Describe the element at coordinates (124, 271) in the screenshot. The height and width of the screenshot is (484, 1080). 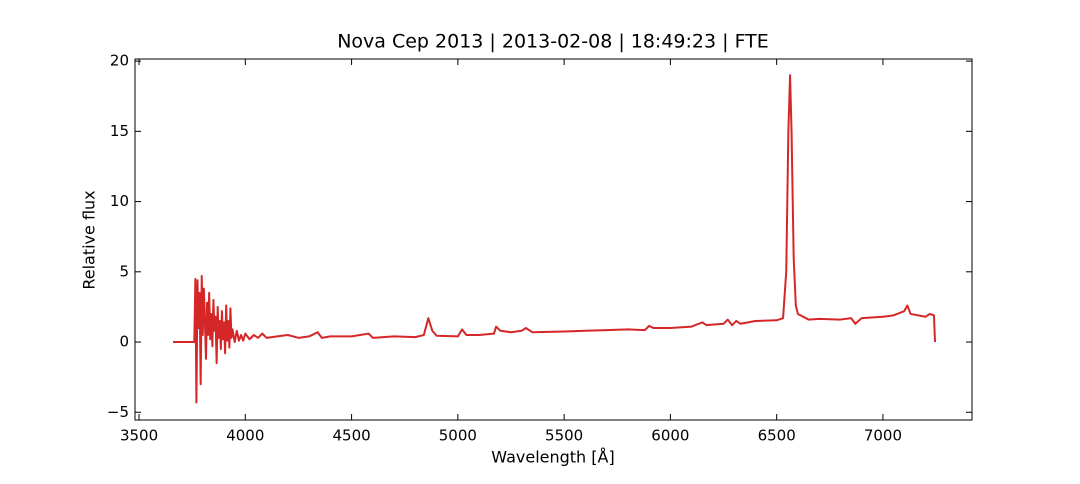
I see `y-tick-label: 5` at that location.